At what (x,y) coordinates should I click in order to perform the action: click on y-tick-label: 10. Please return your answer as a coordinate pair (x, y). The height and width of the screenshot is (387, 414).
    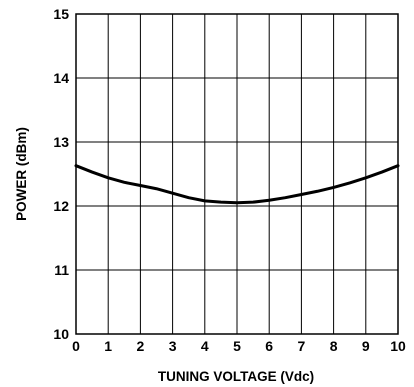
    Looking at the image, I should click on (61, 334).